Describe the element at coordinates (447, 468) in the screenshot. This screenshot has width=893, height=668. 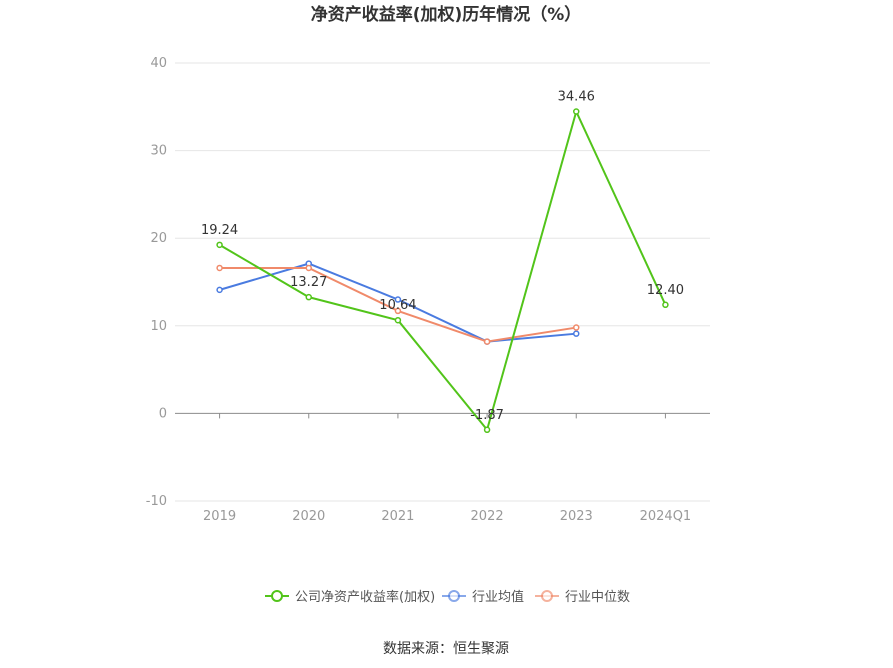
I see `x-axis: 2019 2020 2021 2022 2023 2024Q1` at that location.